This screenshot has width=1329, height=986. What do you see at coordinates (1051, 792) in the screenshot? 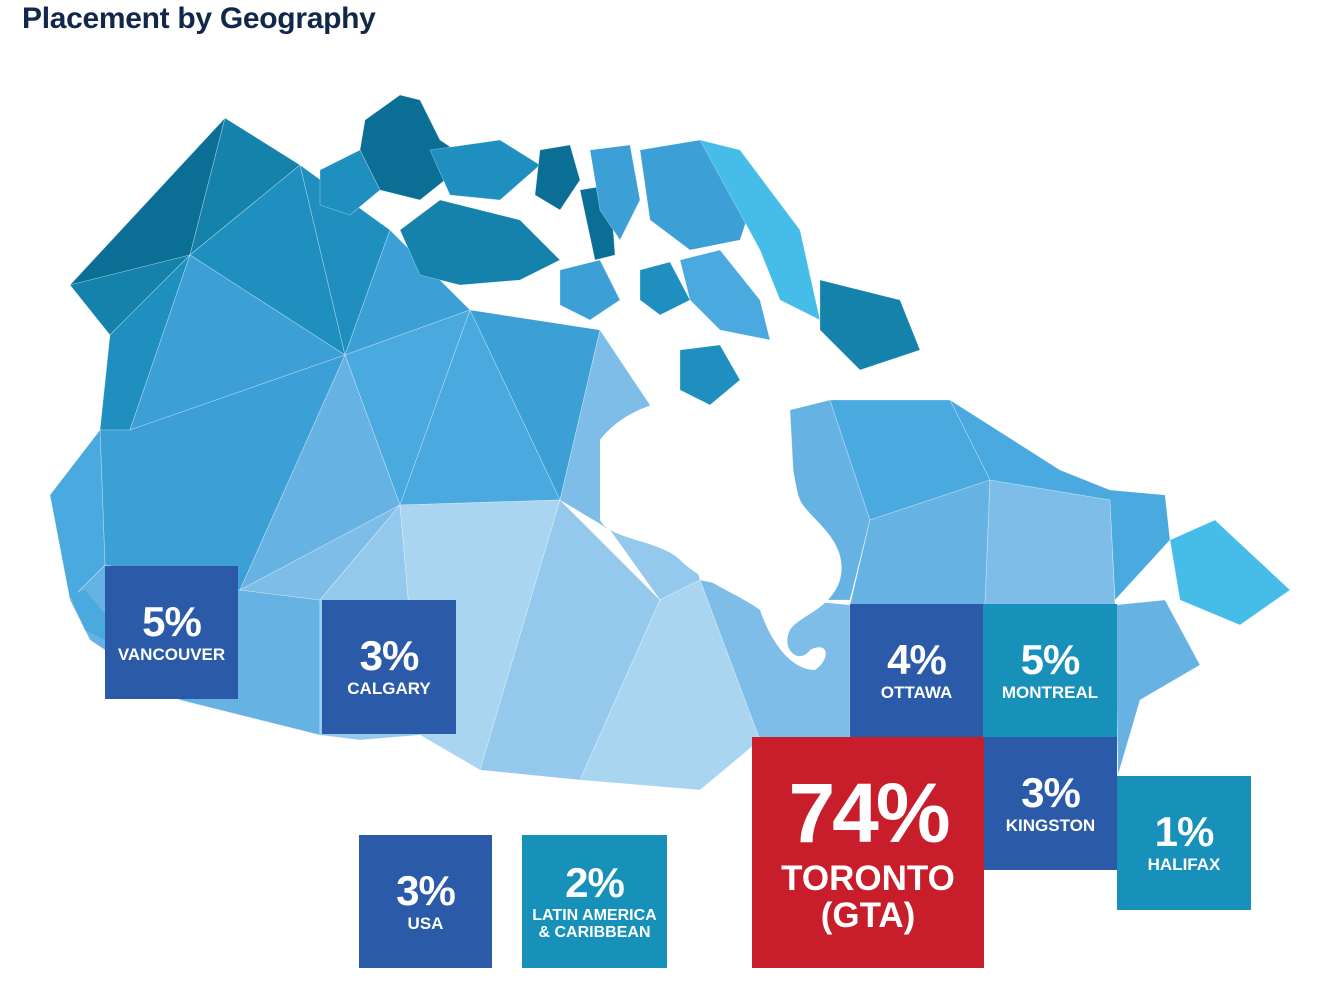
I see `kingston-percent: 3%` at bounding box center [1051, 792].